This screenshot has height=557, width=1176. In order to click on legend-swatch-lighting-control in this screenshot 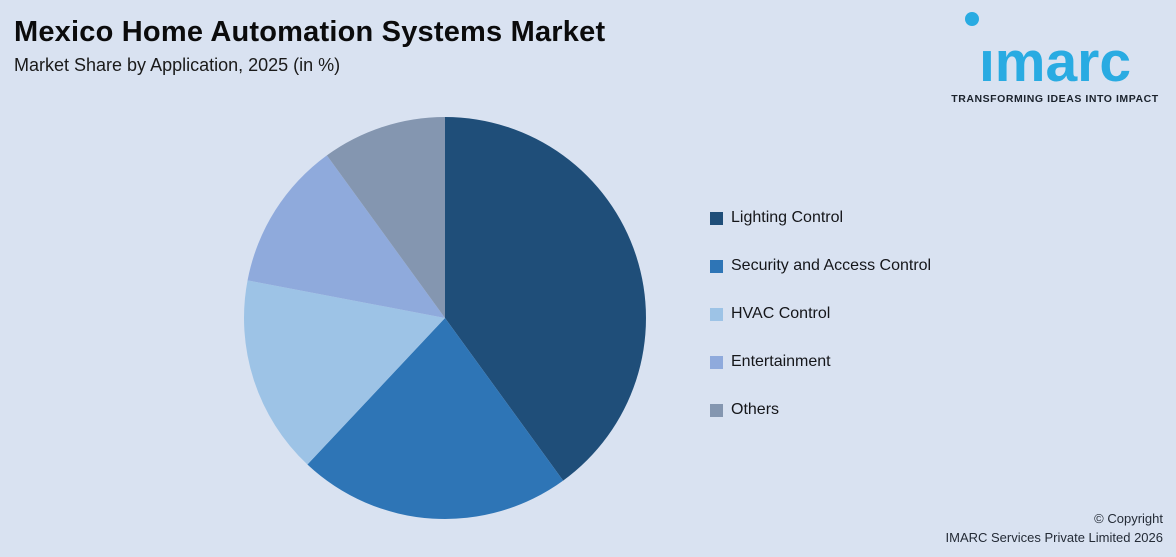, I will do `click(716, 218)`.